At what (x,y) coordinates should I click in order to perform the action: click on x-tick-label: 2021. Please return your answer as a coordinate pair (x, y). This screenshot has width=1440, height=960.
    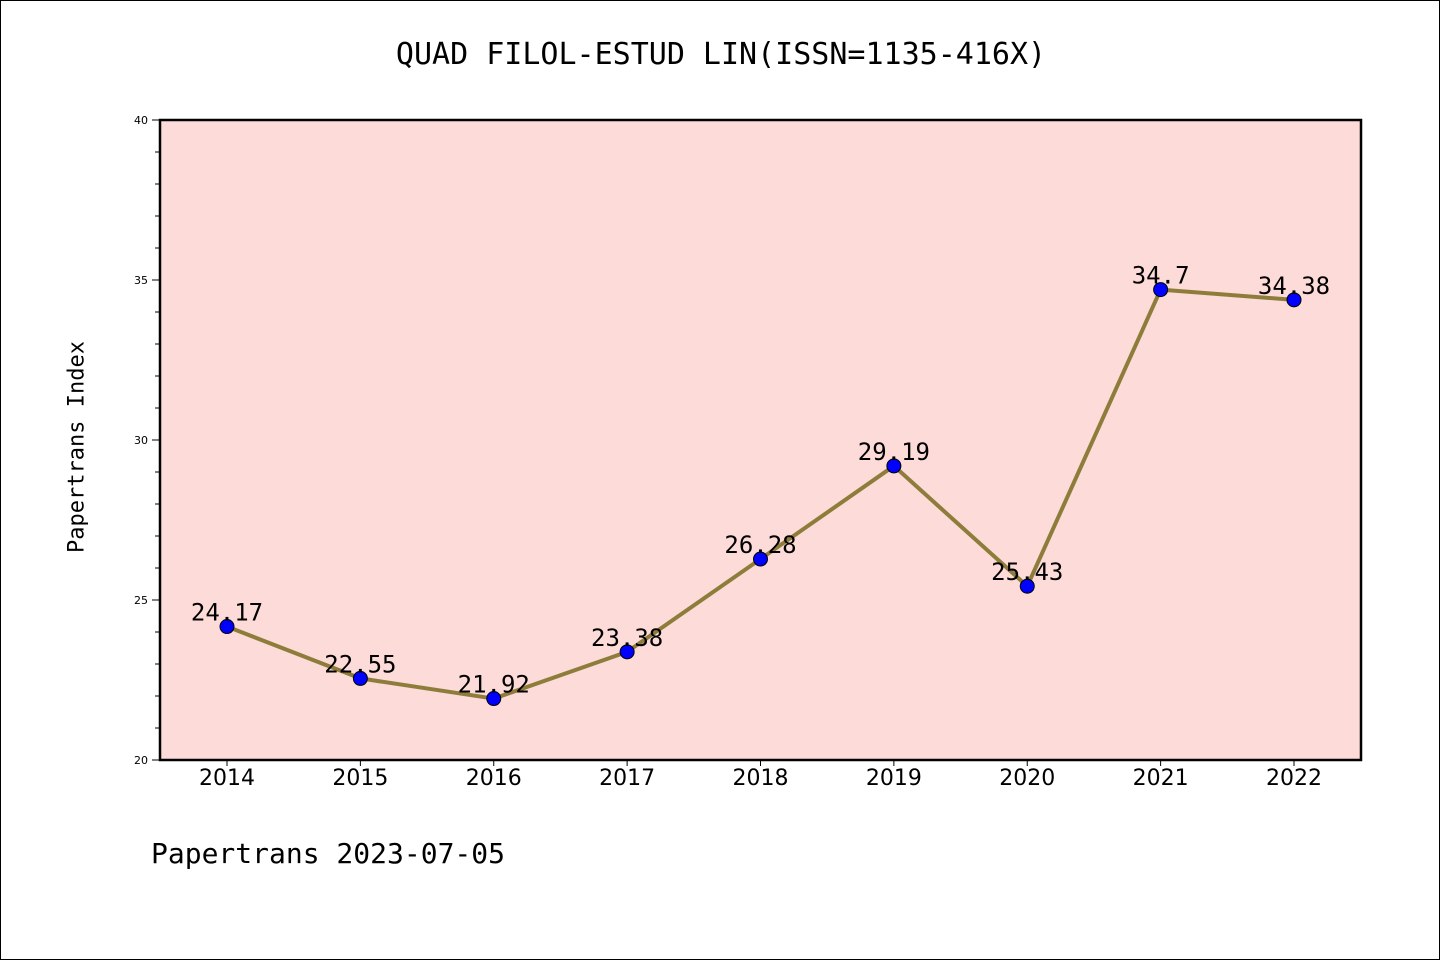
    Looking at the image, I should click on (1161, 778).